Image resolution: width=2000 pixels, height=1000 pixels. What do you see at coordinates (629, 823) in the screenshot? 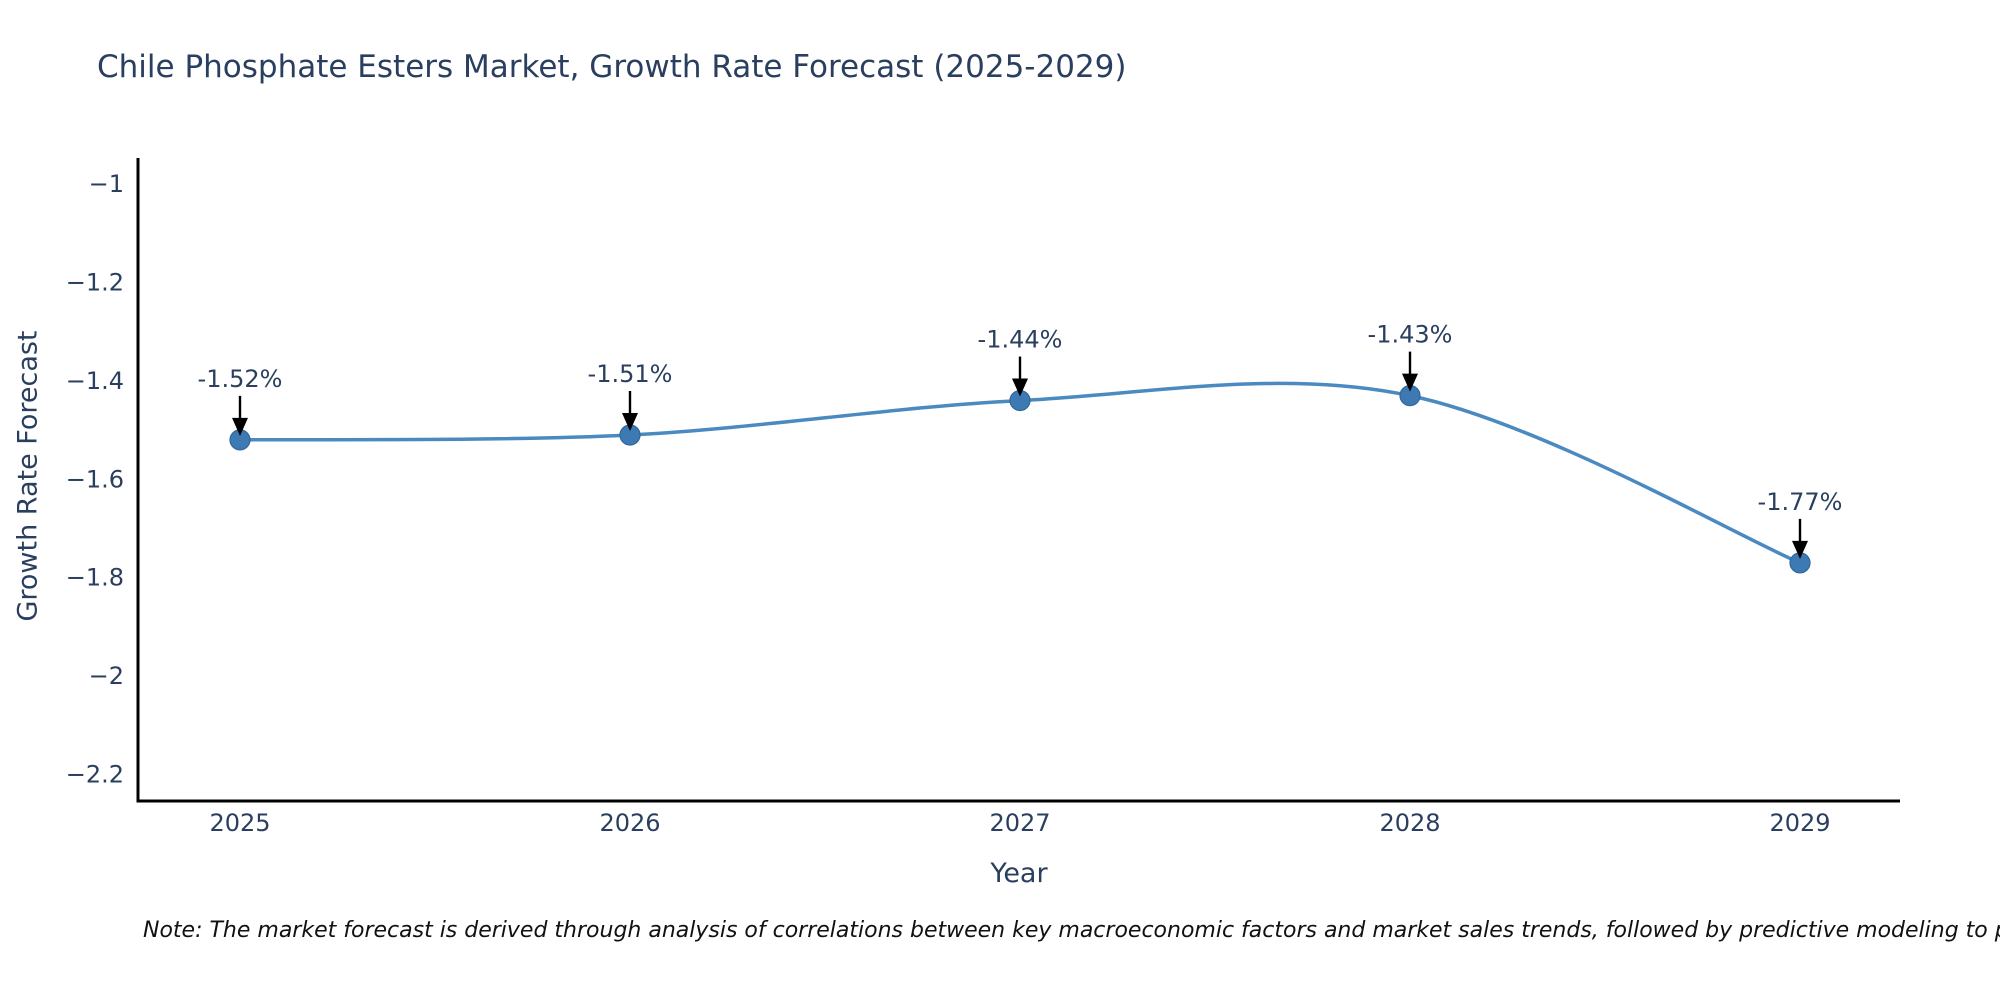
I see `x-tick-label: 2026` at bounding box center [629, 823].